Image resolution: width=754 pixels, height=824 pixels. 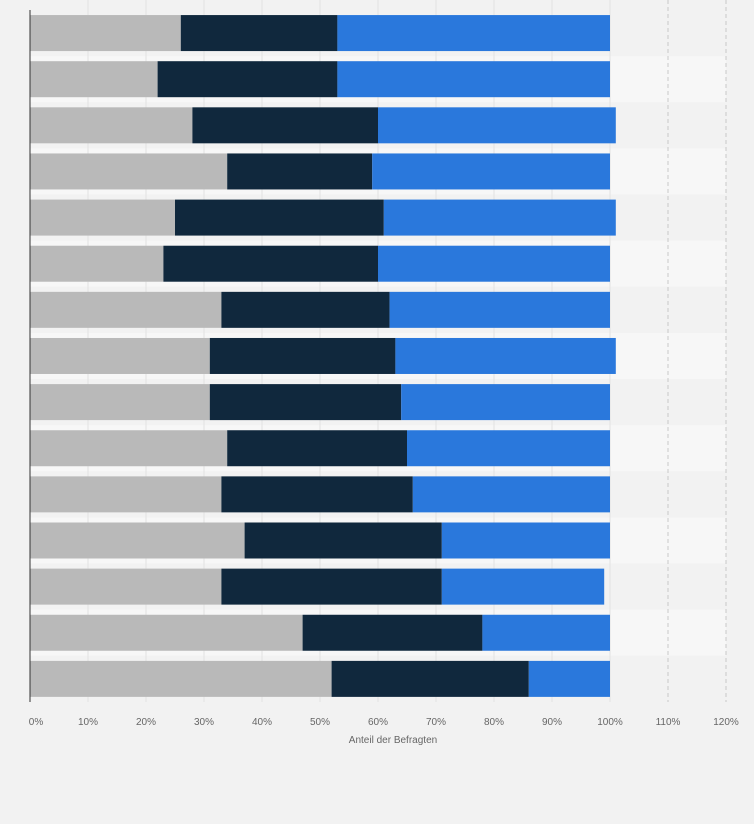 What do you see at coordinates (146, 722) in the screenshot?
I see `x-tick-label: 20%` at bounding box center [146, 722].